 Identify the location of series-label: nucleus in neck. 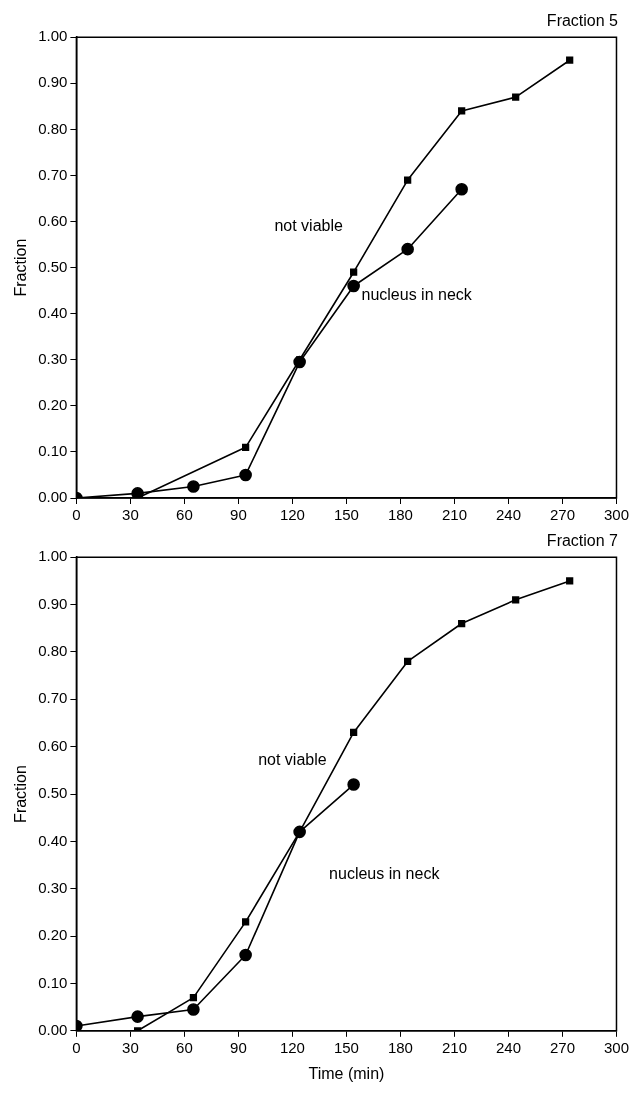
(417, 294).